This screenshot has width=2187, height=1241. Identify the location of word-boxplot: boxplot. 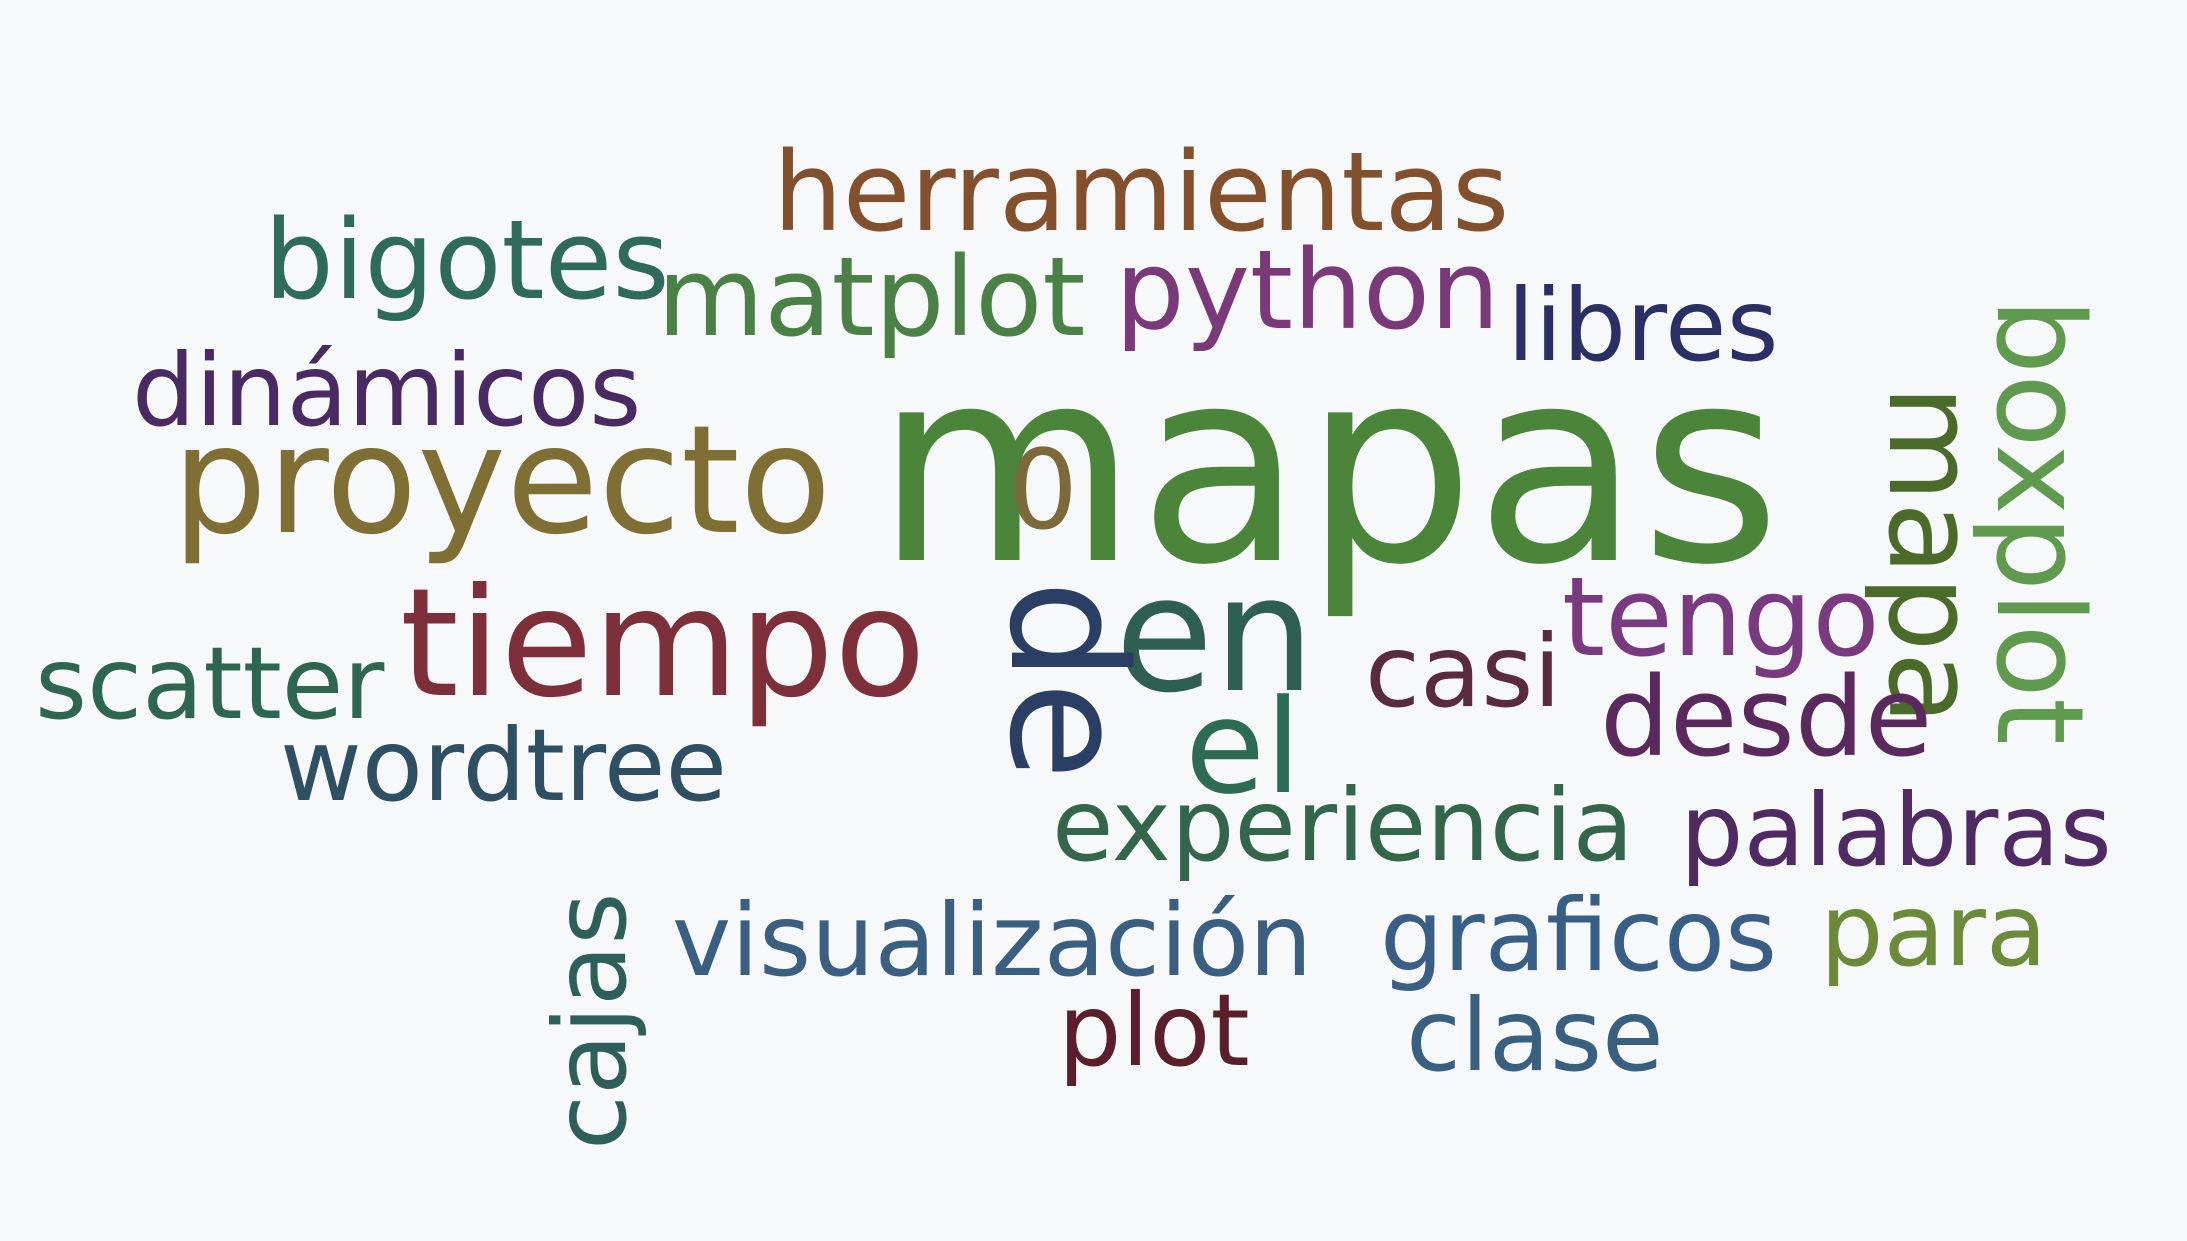
(2038, 521).